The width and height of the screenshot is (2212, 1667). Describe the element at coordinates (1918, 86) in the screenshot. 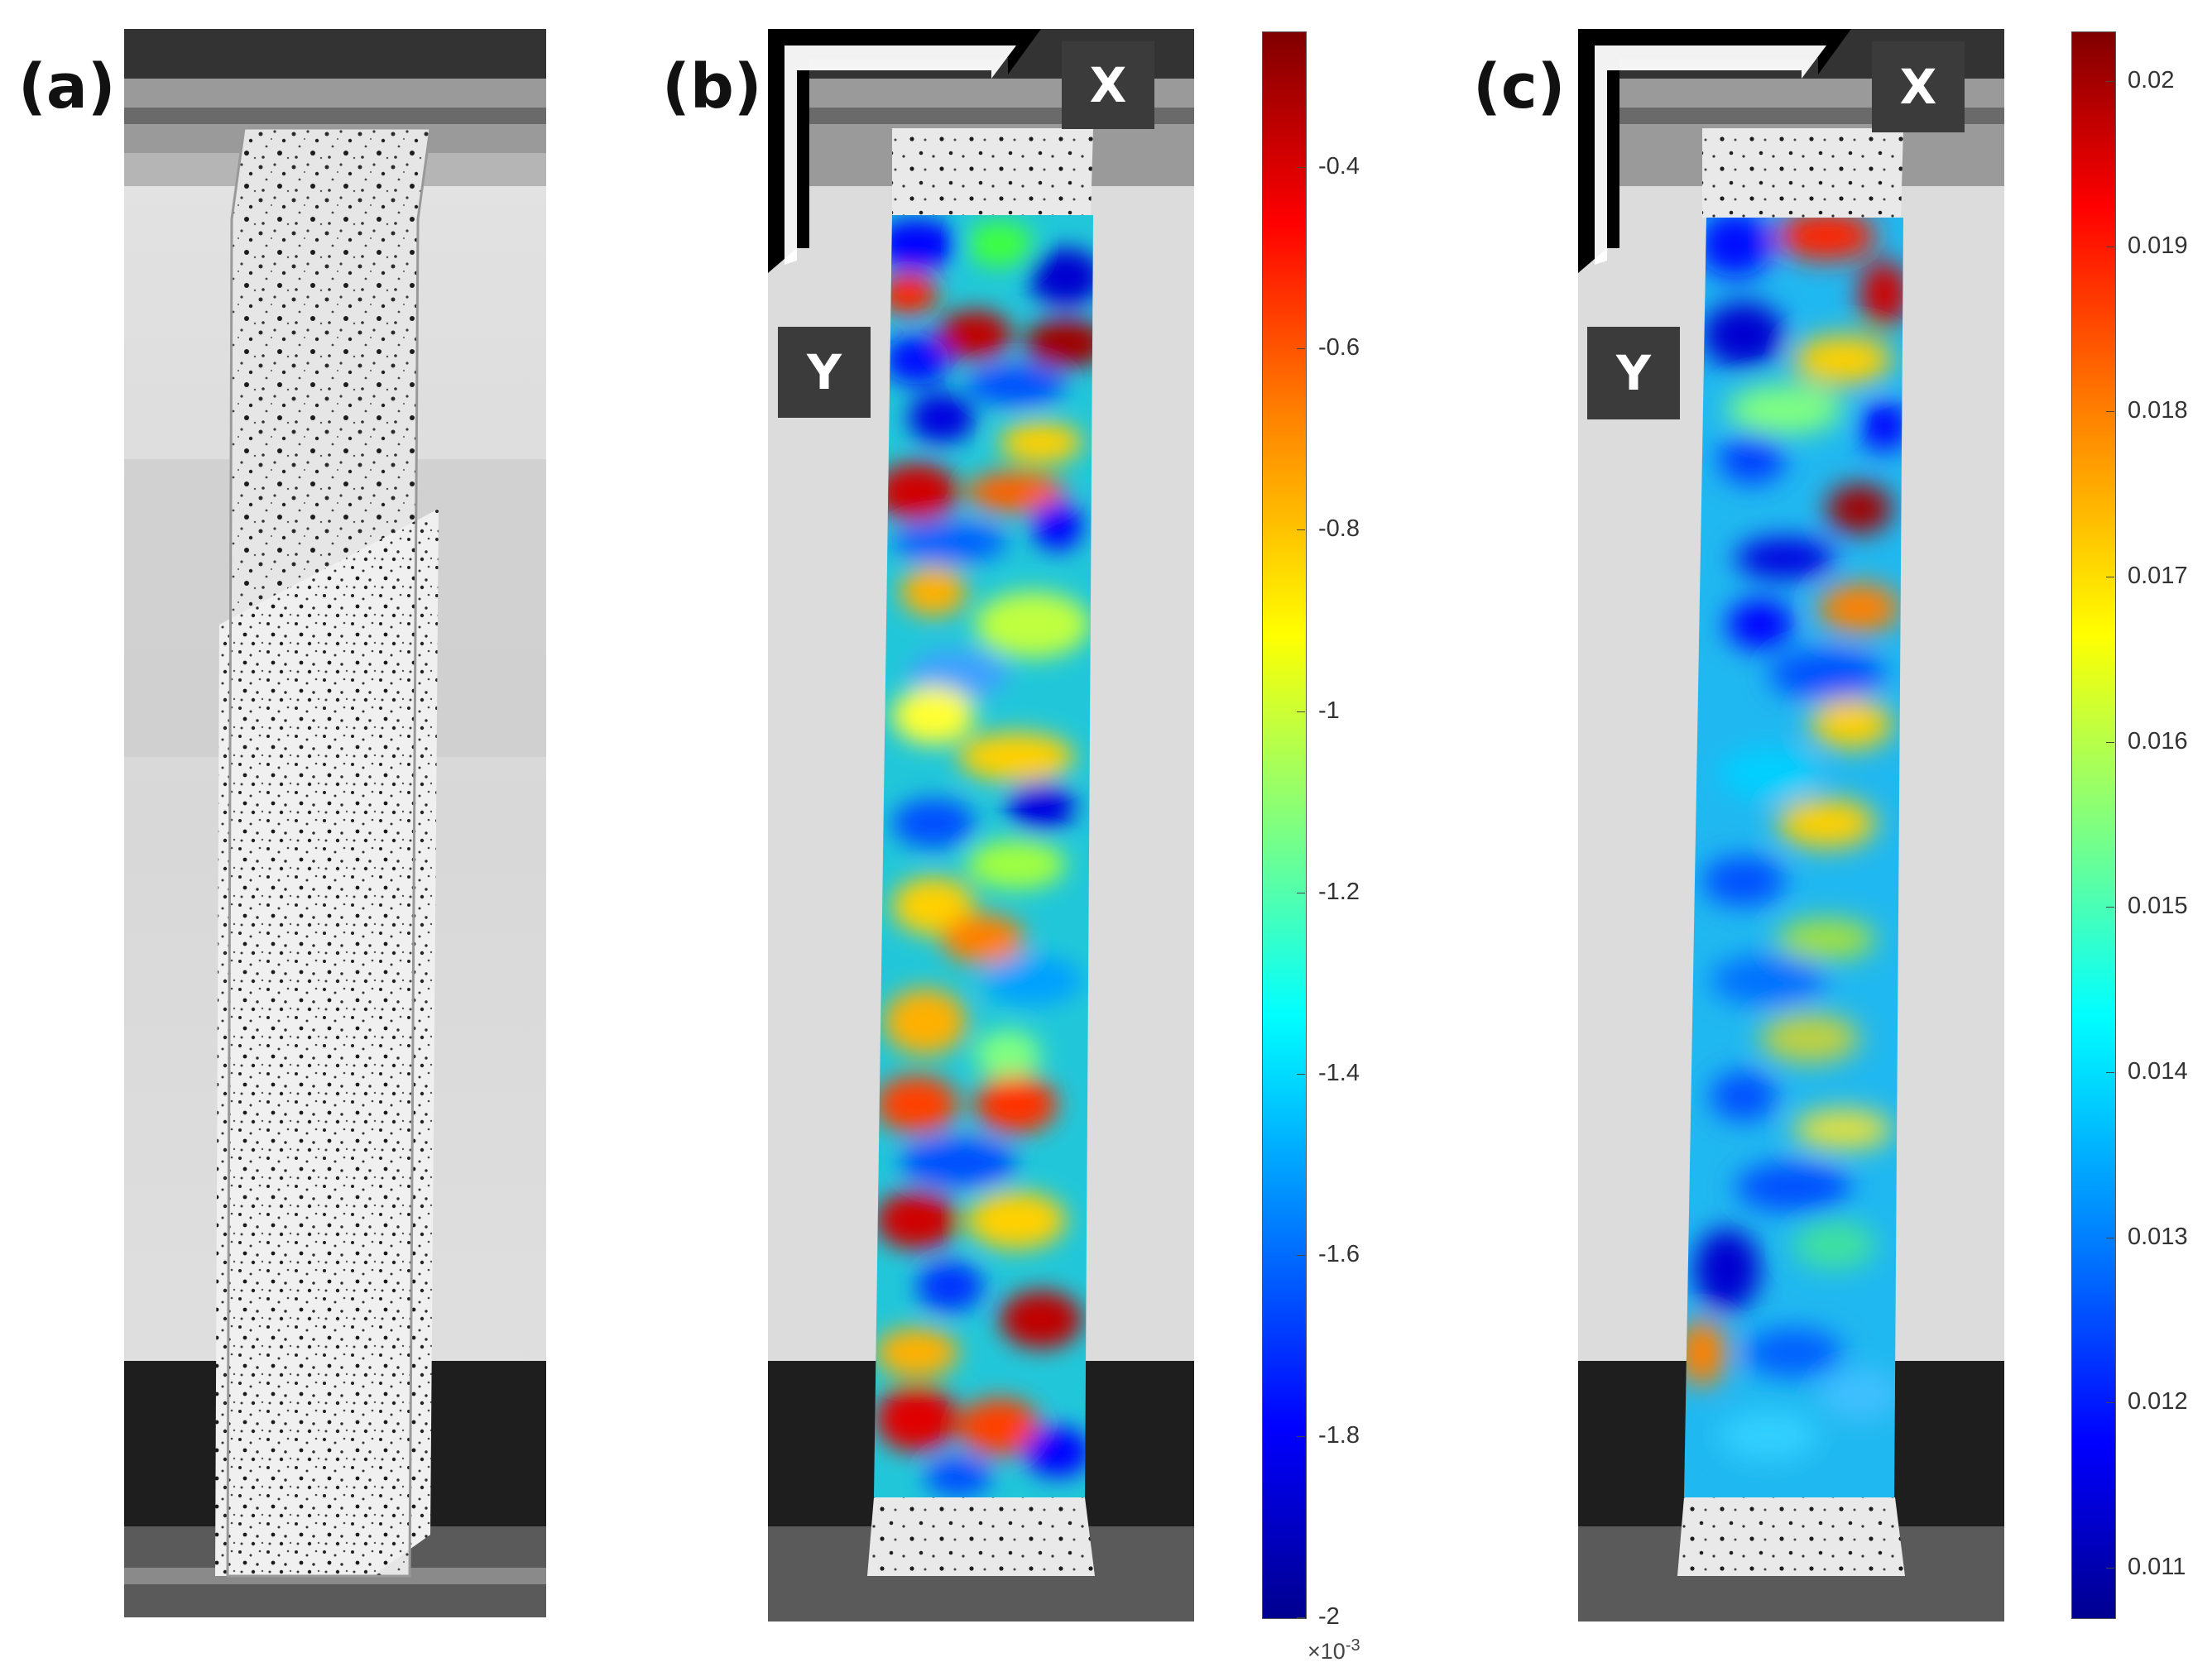

I see `axis-x-label-c: X` at that location.